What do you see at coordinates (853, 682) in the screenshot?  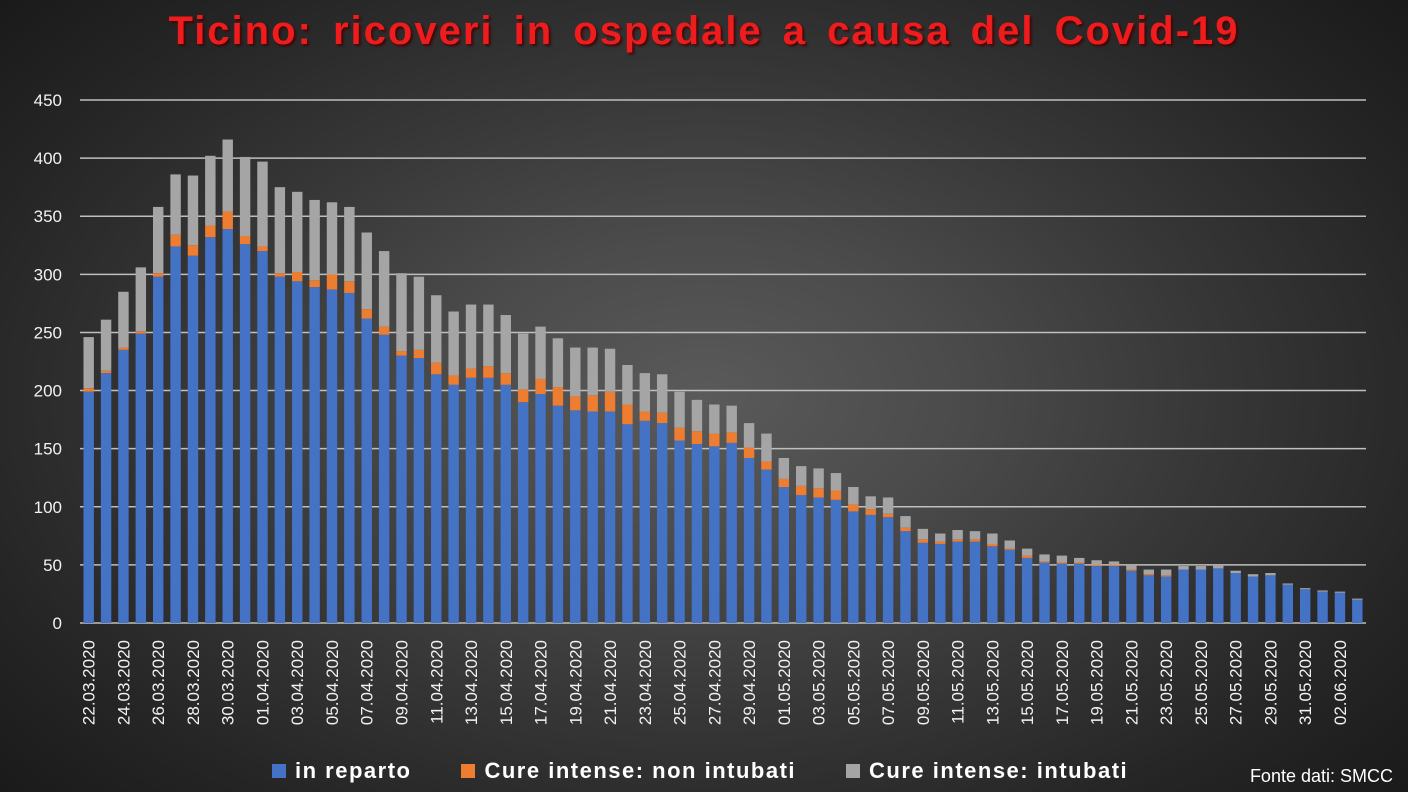 I see `x-tick-label: 05.05.2020` at bounding box center [853, 682].